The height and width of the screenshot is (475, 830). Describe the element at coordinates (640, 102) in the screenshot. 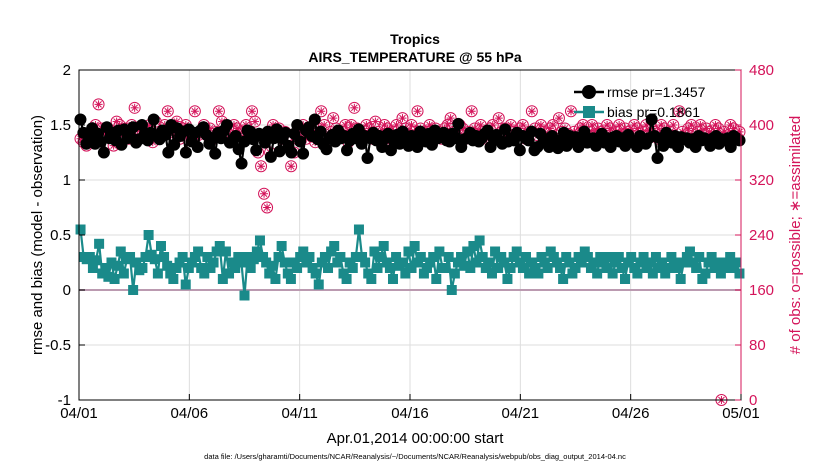

I see `legend: rmse pr=1.3457 bias pr=0.1861` at that location.